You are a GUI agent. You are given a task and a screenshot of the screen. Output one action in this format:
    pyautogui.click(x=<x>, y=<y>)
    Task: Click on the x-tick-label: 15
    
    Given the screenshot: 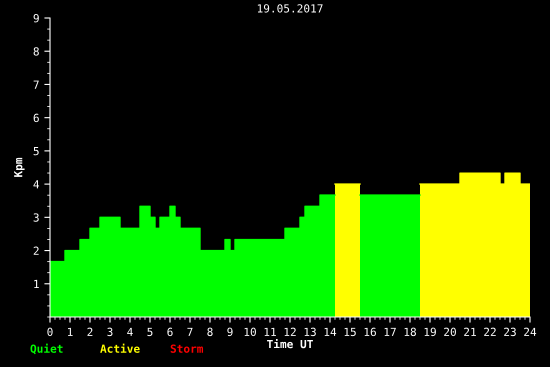 What is the action you would take?
    pyautogui.click(x=350, y=332)
    